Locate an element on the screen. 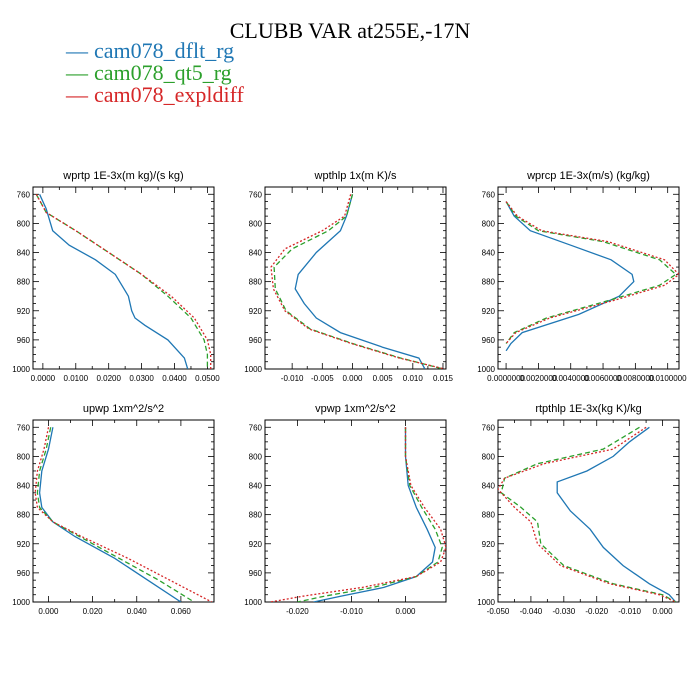  x-tick-label: 0.0200 is located at coordinates (108, 378).